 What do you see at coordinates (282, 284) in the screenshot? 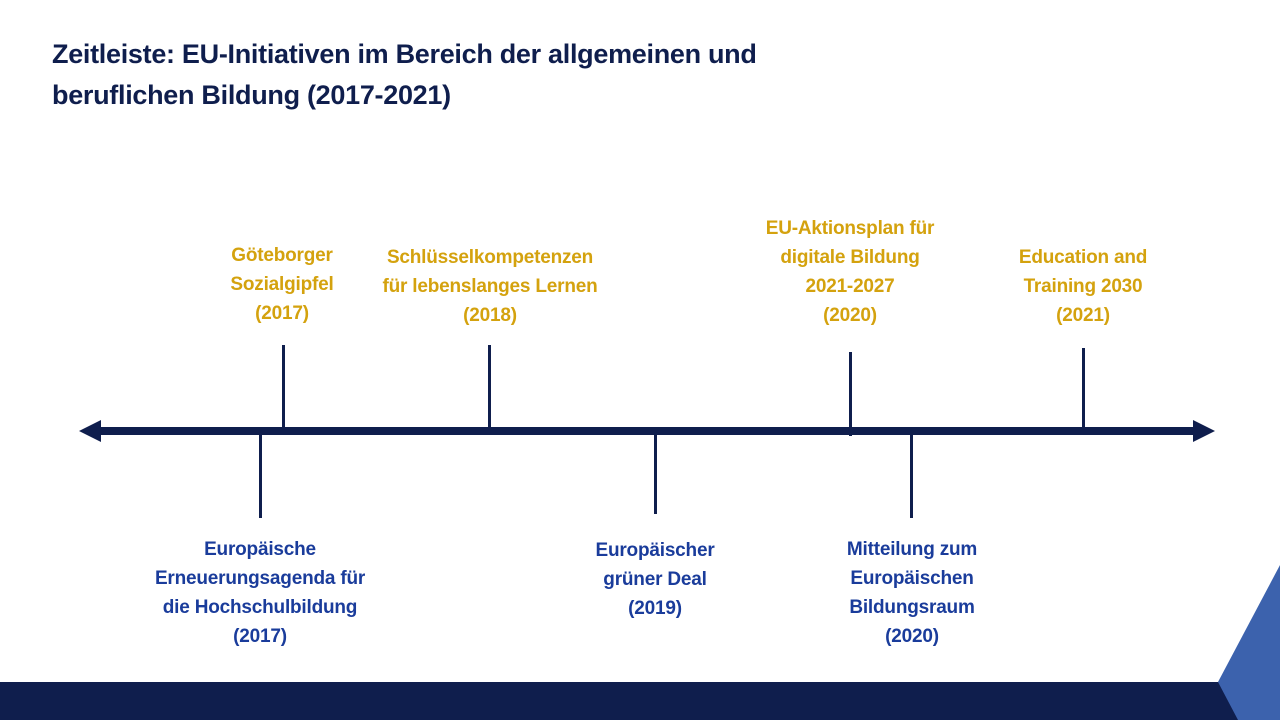
I see `event-goeteborger-sozialgipfel: Göteborger Sozialgipfel (2017)` at bounding box center [282, 284].